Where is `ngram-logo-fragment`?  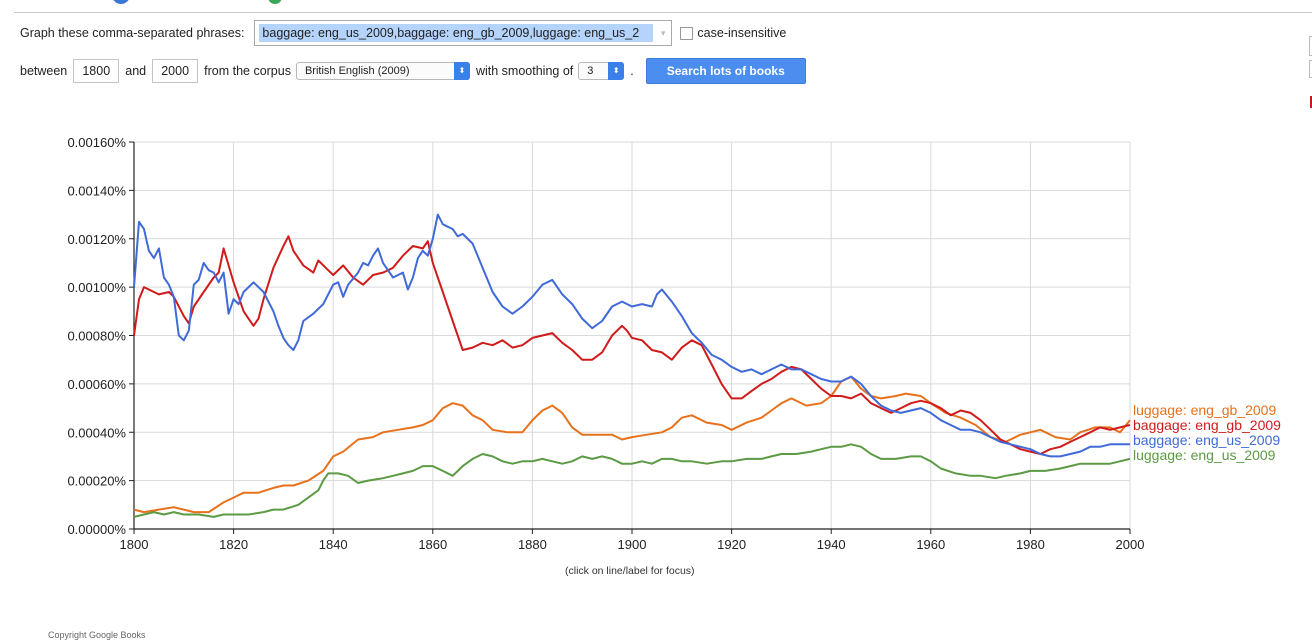
ngram-logo-fragment is located at coordinates (180, 3).